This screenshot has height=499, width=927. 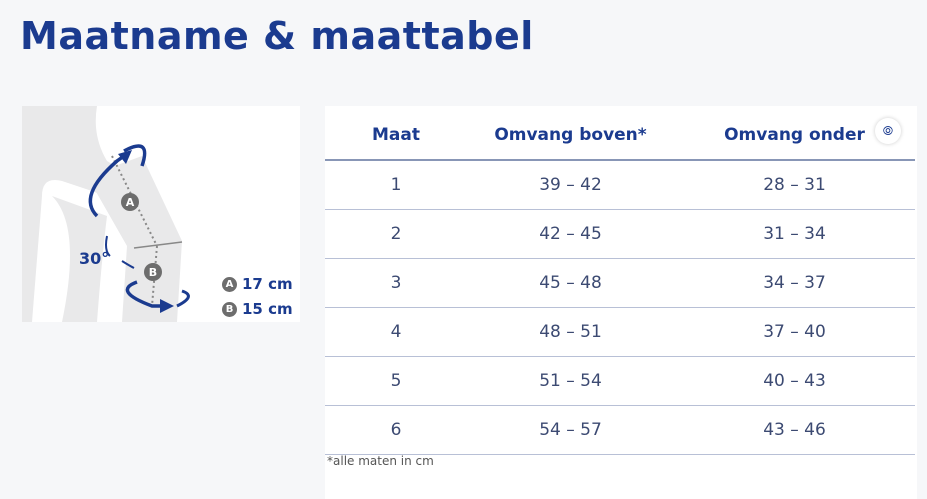 I want to click on angle-label: 30°, so click(x=94, y=258).